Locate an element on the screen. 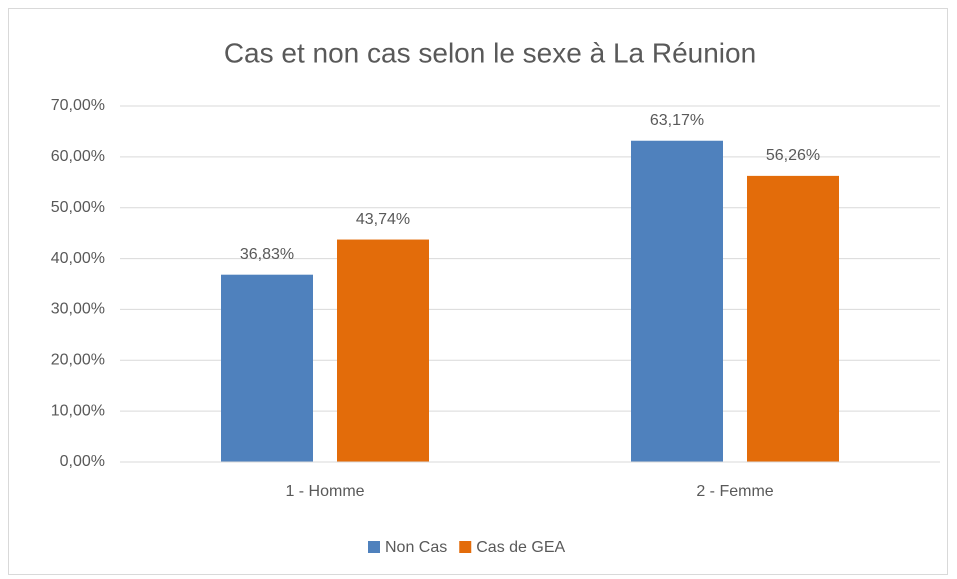 This screenshot has width=957, height=579. y-tick-label: 20,00% is located at coordinates (78, 360).